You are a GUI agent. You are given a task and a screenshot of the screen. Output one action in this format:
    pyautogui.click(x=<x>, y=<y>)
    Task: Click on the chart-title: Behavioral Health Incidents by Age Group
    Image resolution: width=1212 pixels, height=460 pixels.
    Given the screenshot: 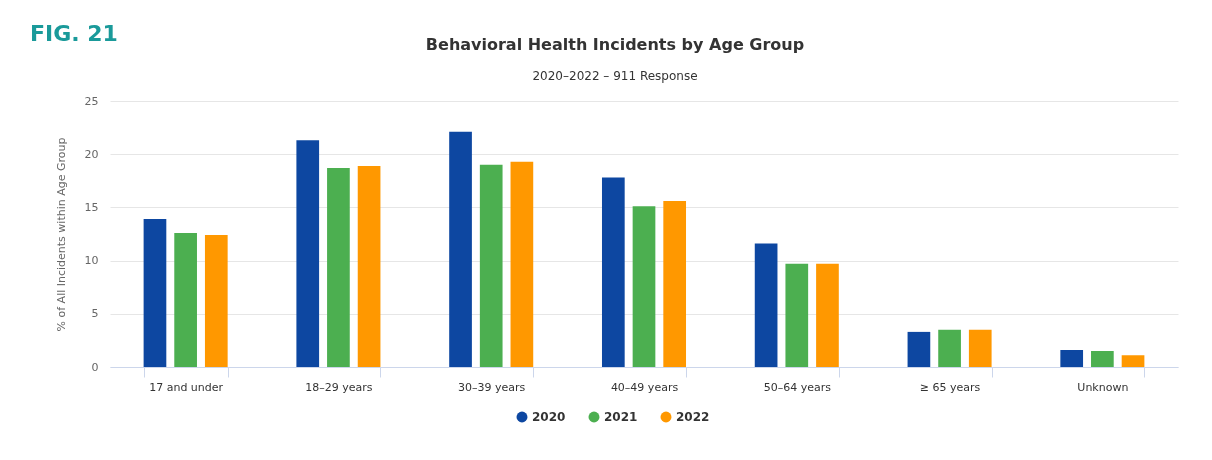 What is the action you would take?
    pyautogui.click(x=615, y=44)
    